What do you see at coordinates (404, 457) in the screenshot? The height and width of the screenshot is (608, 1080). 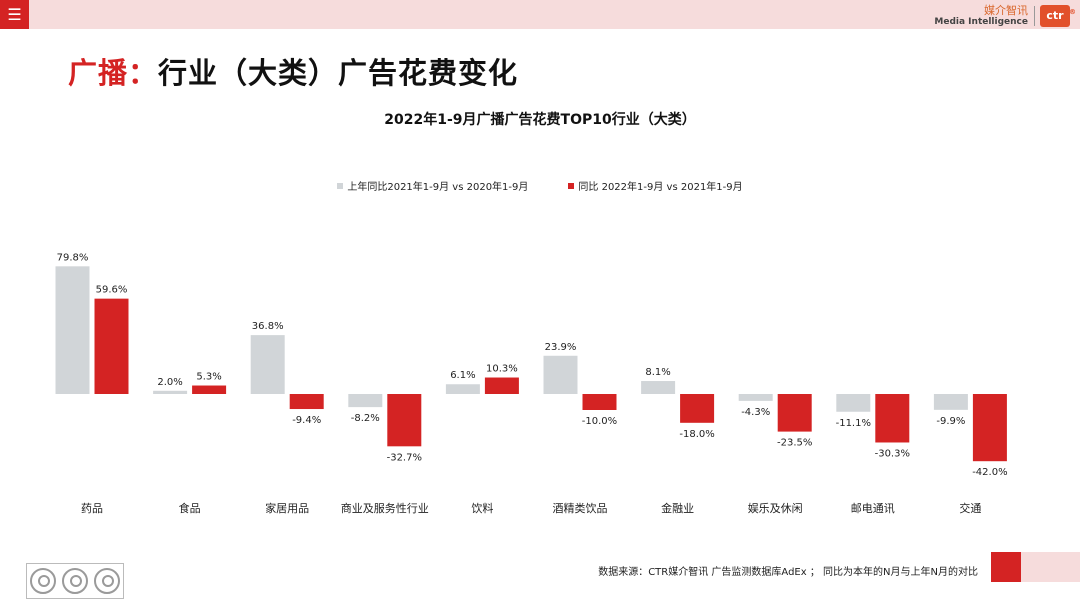 I see `data-label: -32.7%` at bounding box center [404, 457].